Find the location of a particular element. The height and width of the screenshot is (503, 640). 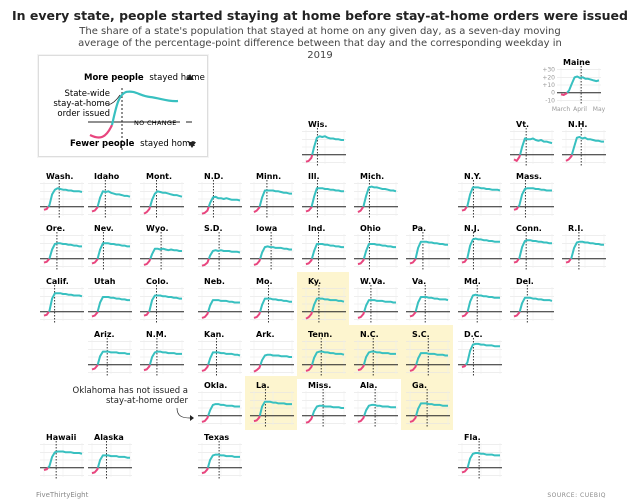

state-label-nm: N.M. is located at coordinates (156, 334).